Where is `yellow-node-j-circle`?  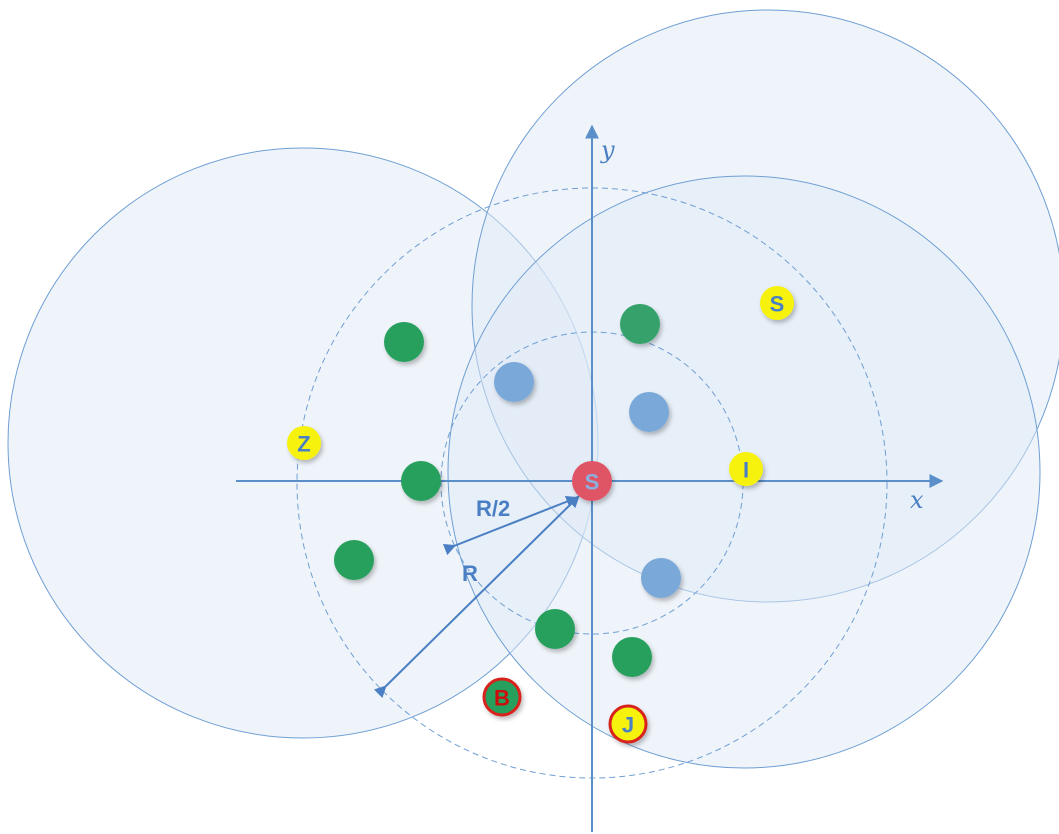 yellow-node-j-circle is located at coordinates (628, 724).